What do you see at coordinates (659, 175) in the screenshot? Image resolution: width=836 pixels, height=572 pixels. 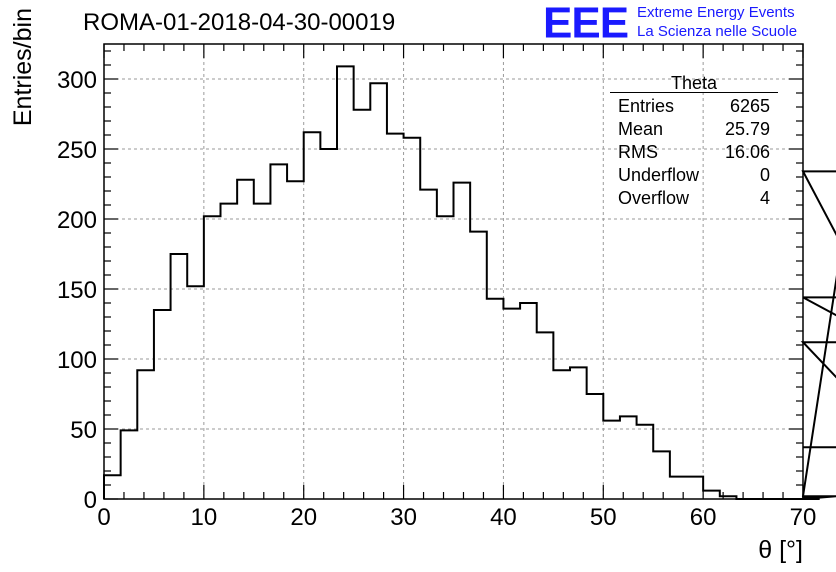 I see `stats-label: Underflow` at bounding box center [659, 175].